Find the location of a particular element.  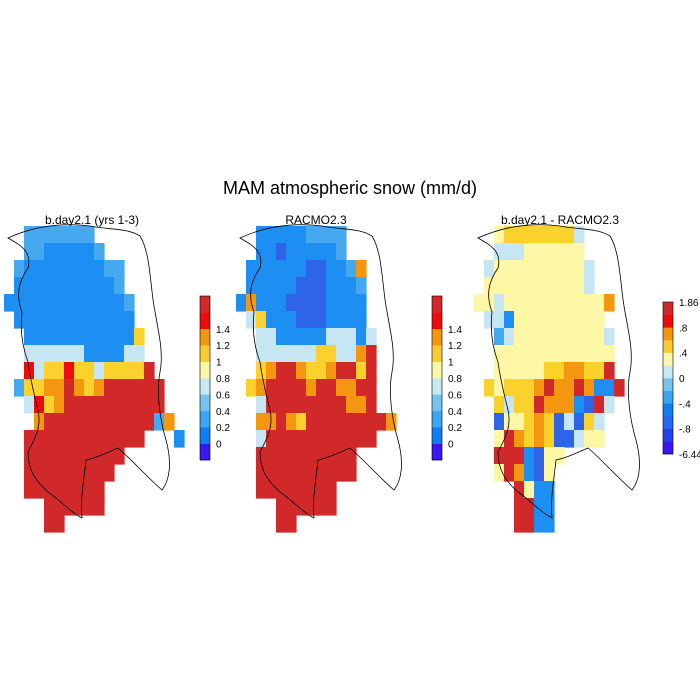

colorbar-tick-label: -.4 is located at coordinates (685, 404).